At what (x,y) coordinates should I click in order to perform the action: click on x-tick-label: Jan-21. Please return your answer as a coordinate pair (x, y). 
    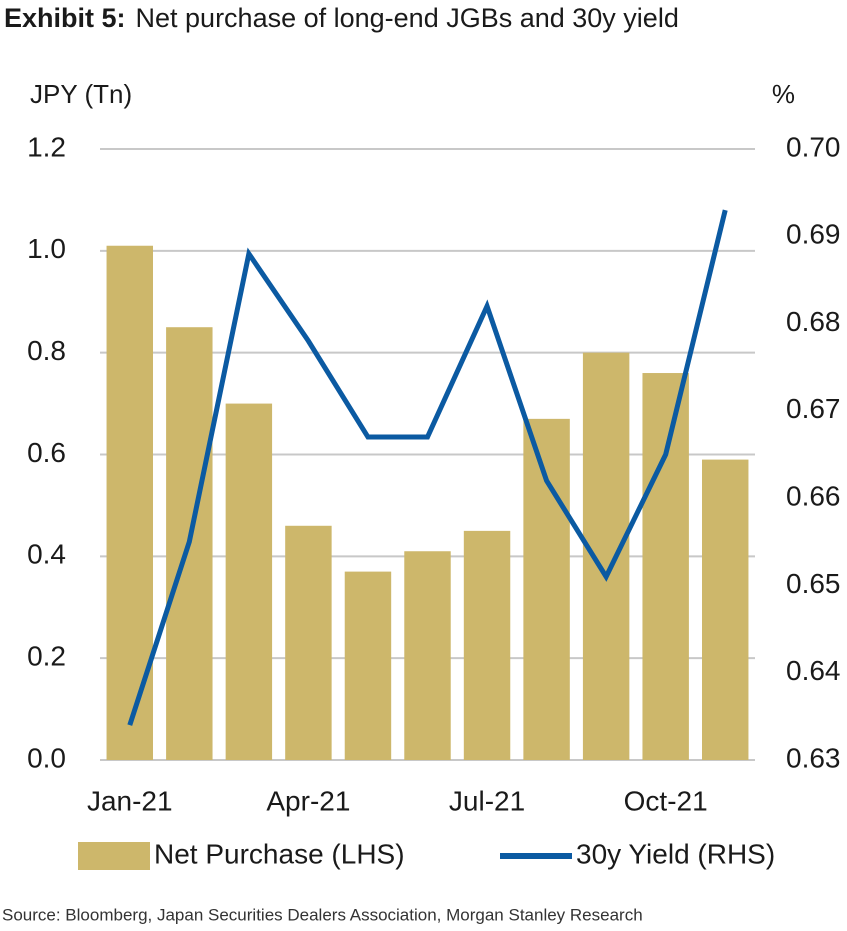
    Looking at the image, I should click on (130, 800).